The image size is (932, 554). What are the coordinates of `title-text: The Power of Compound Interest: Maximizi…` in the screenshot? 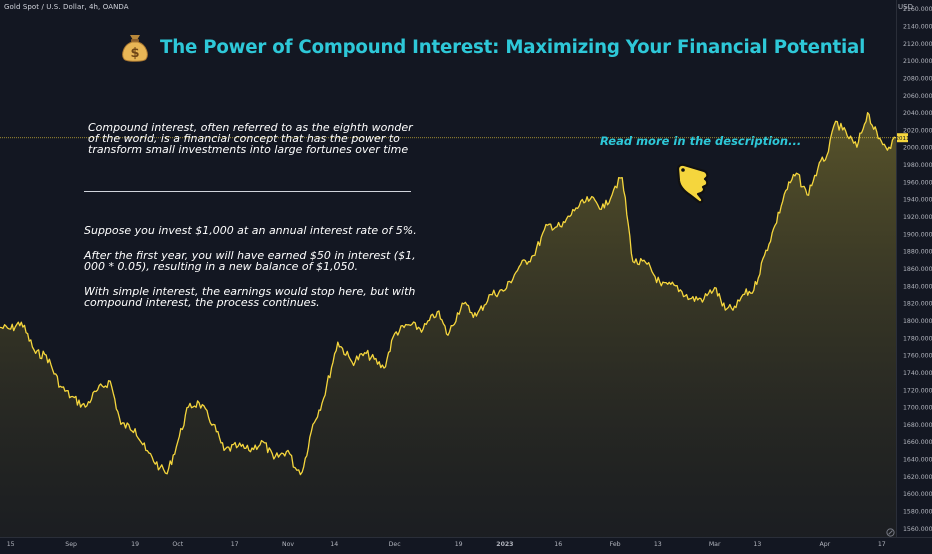 It's located at (513, 47).